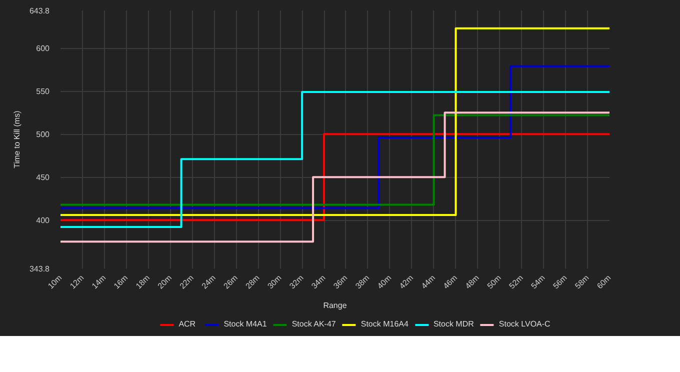 The image size is (680, 372). Describe the element at coordinates (275, 282) in the screenshot. I see `x-tick-label: 30m` at that location.